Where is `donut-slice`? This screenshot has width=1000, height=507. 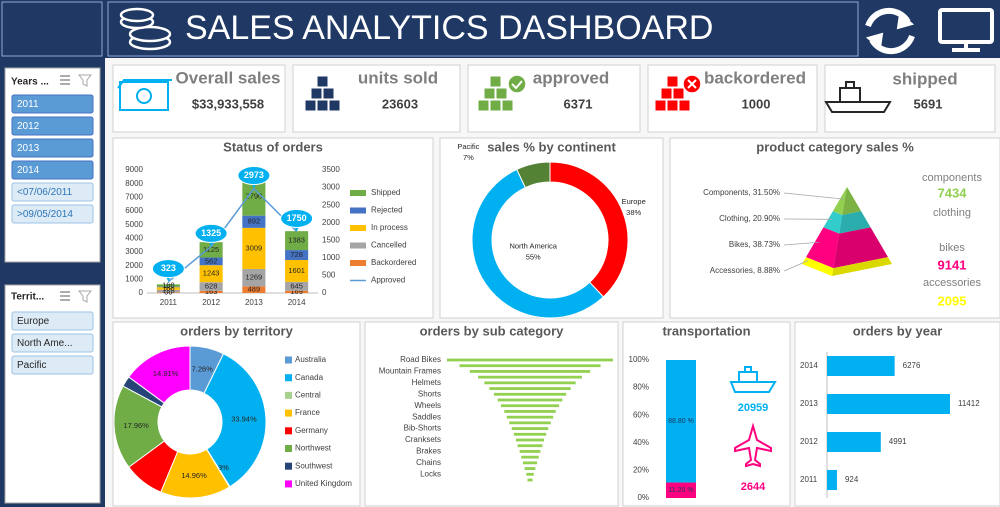
donut-slice is located at coordinates (538, 243).